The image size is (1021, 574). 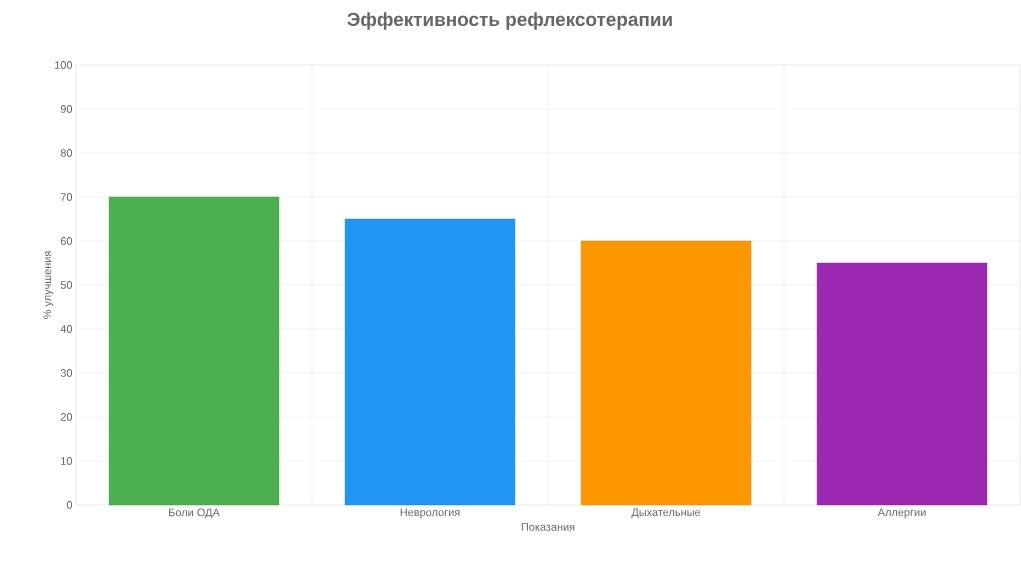 What do you see at coordinates (509, 21) in the screenshot?
I see `chart-title: Эффективность рефлексотерапии` at bounding box center [509, 21].